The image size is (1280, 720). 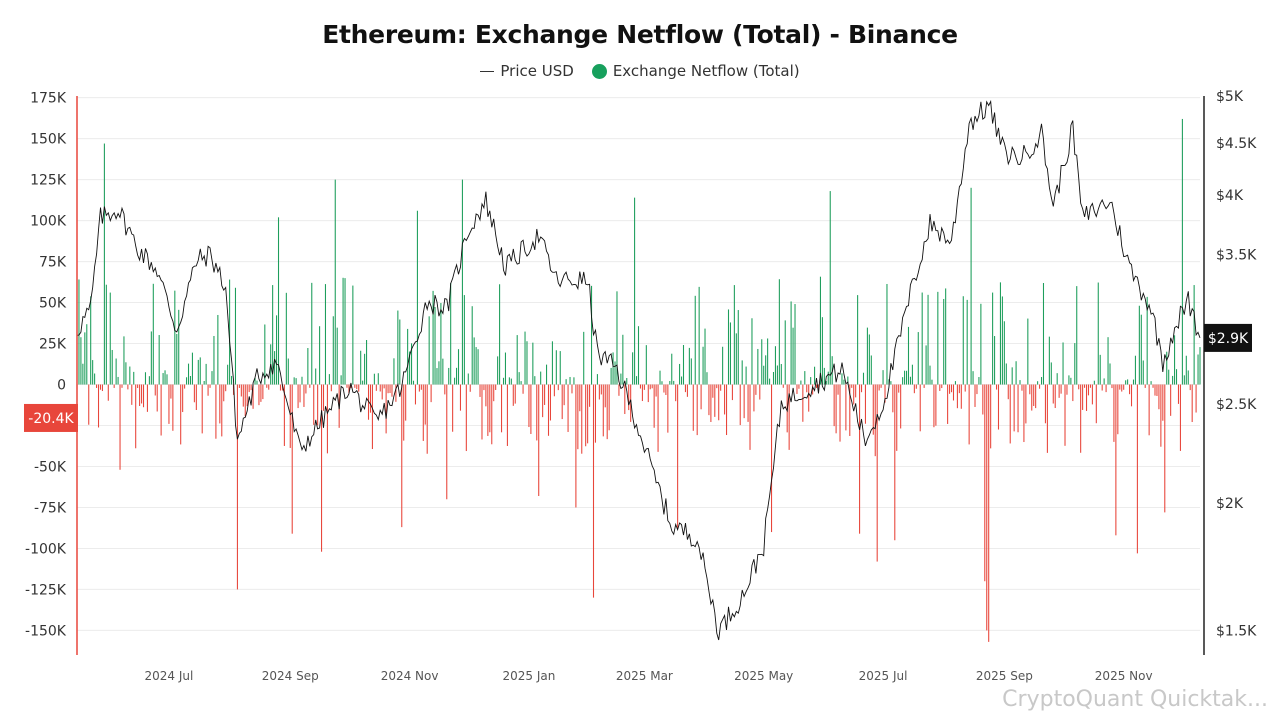 I want to click on x-tick-label: 2025 Nov, so click(x=1124, y=676).